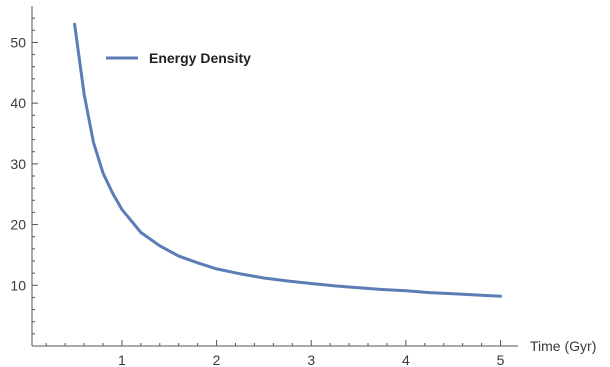 The image size is (610, 367). I want to click on y-tick-label: 20, so click(18, 225).